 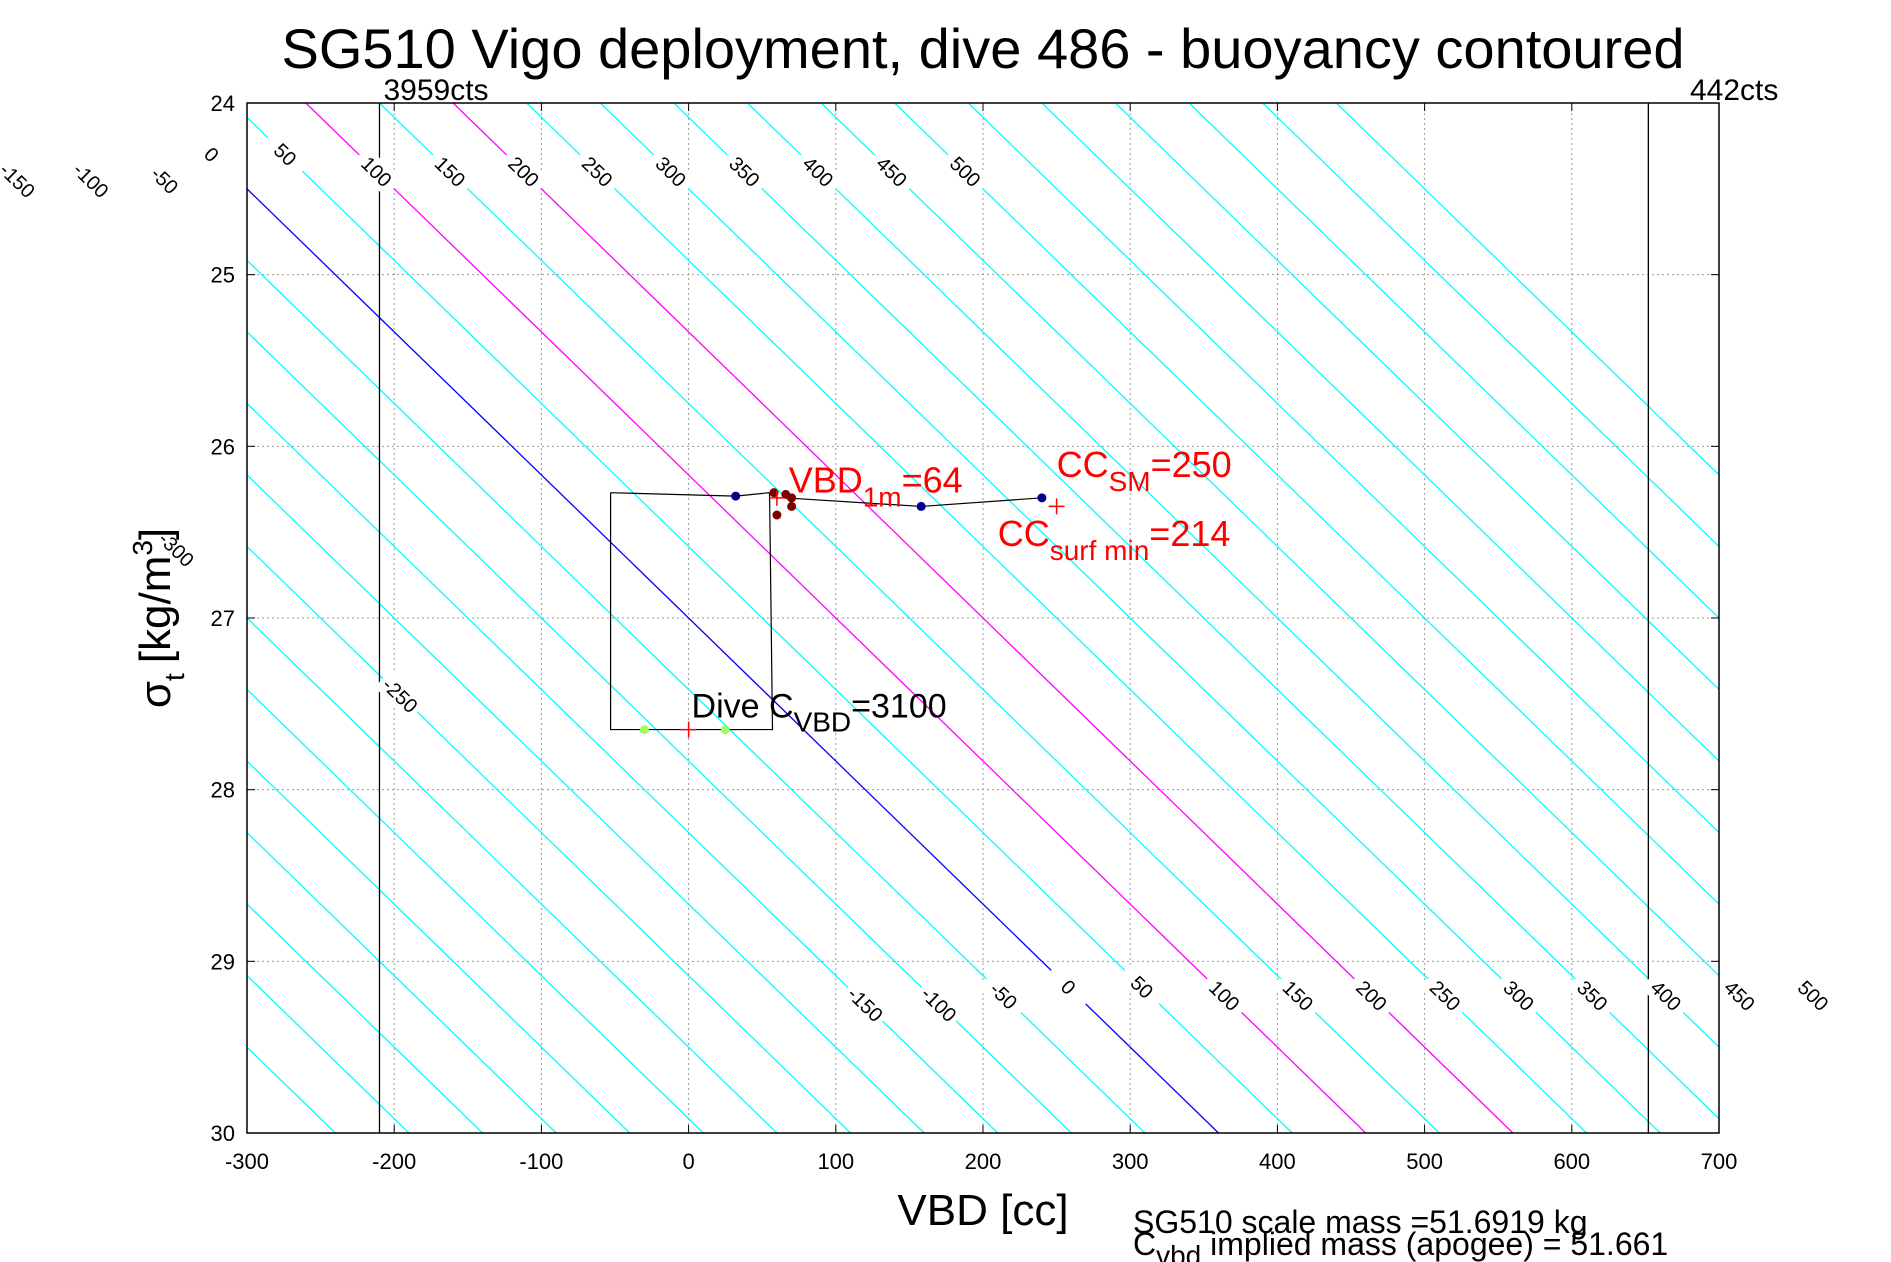 I want to click on y-axis-label-sub: t, so click(x=174, y=677).